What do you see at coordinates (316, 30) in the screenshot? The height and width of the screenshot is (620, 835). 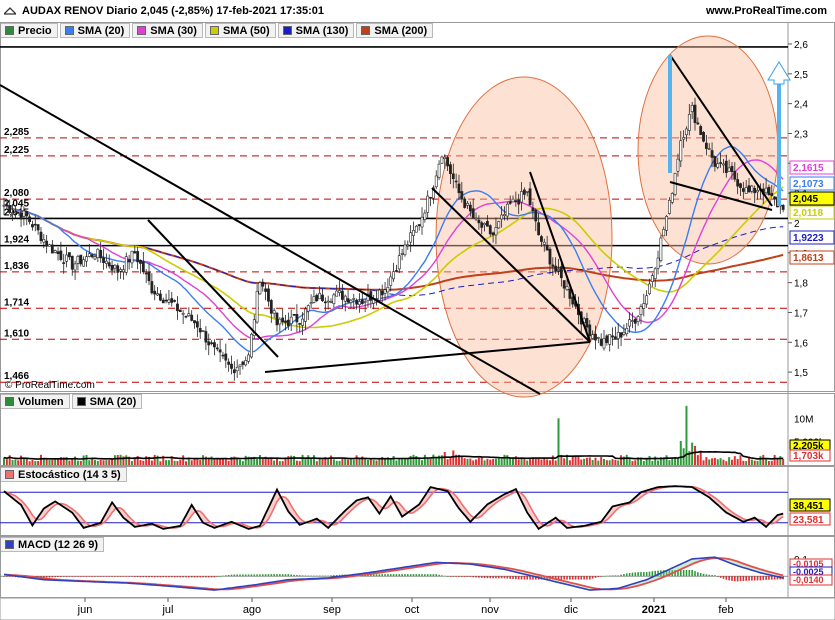 I see `legend-sma-130: SMA (130)` at bounding box center [316, 30].